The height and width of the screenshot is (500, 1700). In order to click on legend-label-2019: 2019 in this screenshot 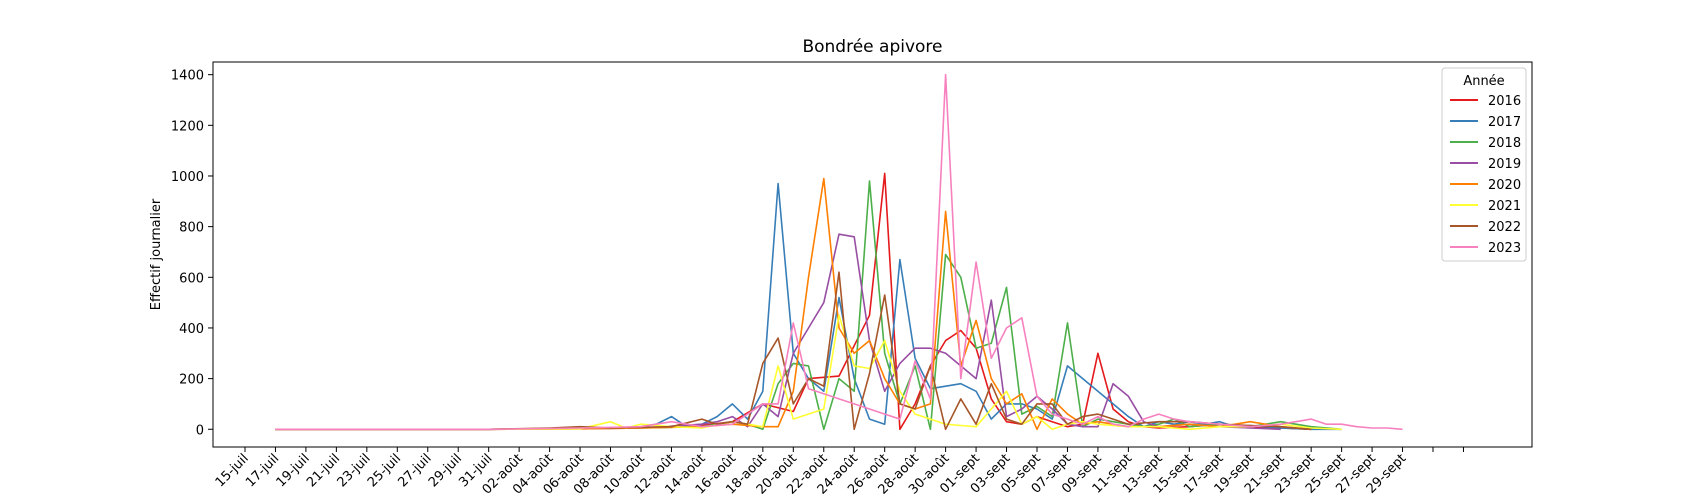, I will do `click(1504, 164)`.